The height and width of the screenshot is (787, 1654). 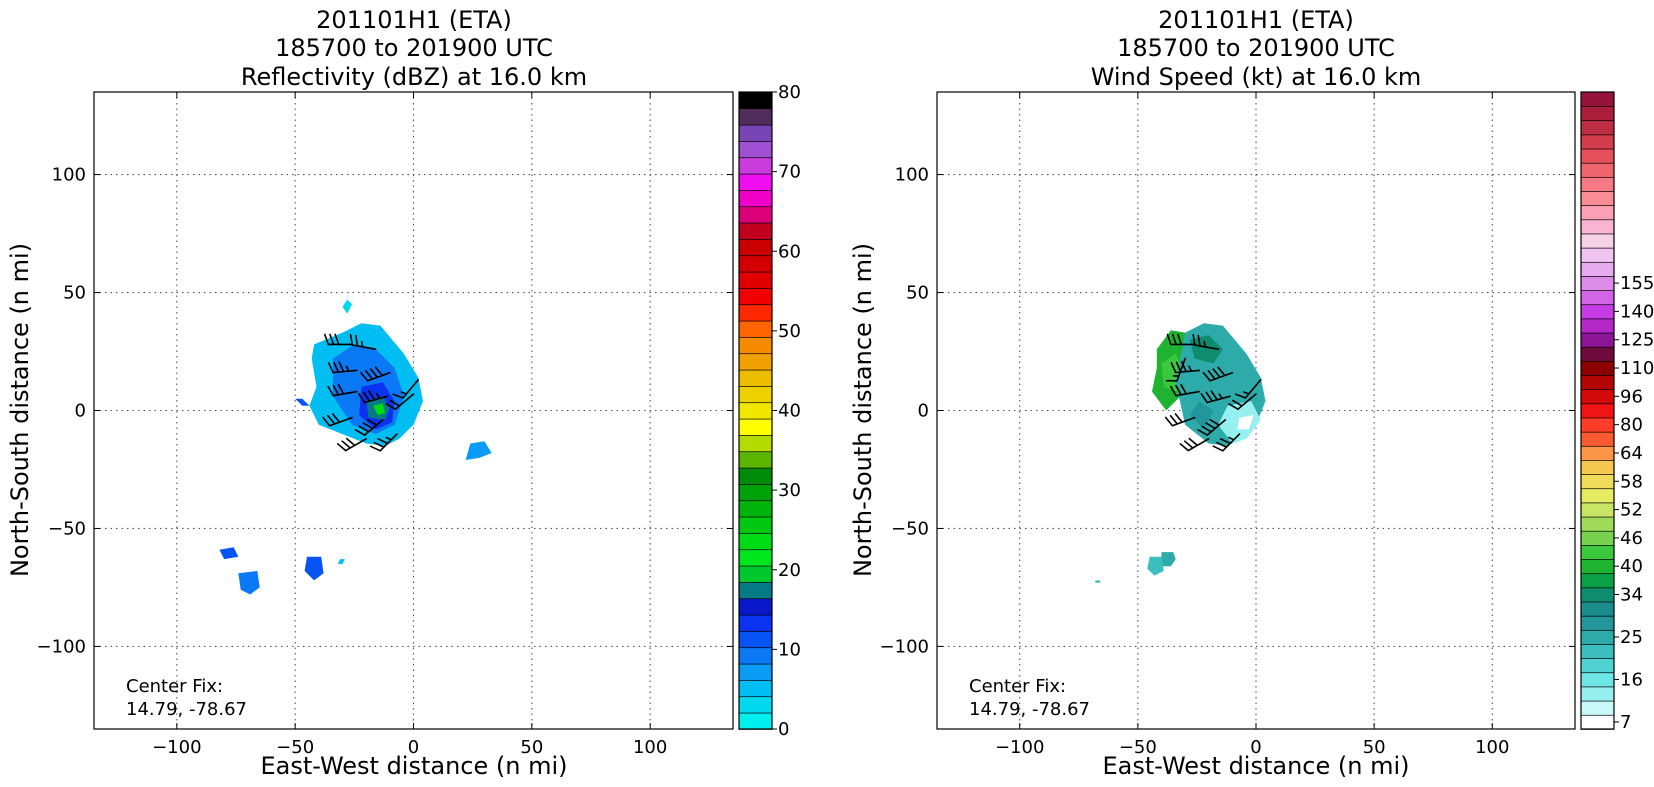 What do you see at coordinates (67, 528) in the screenshot?
I see `y-tick-label: −50` at bounding box center [67, 528].